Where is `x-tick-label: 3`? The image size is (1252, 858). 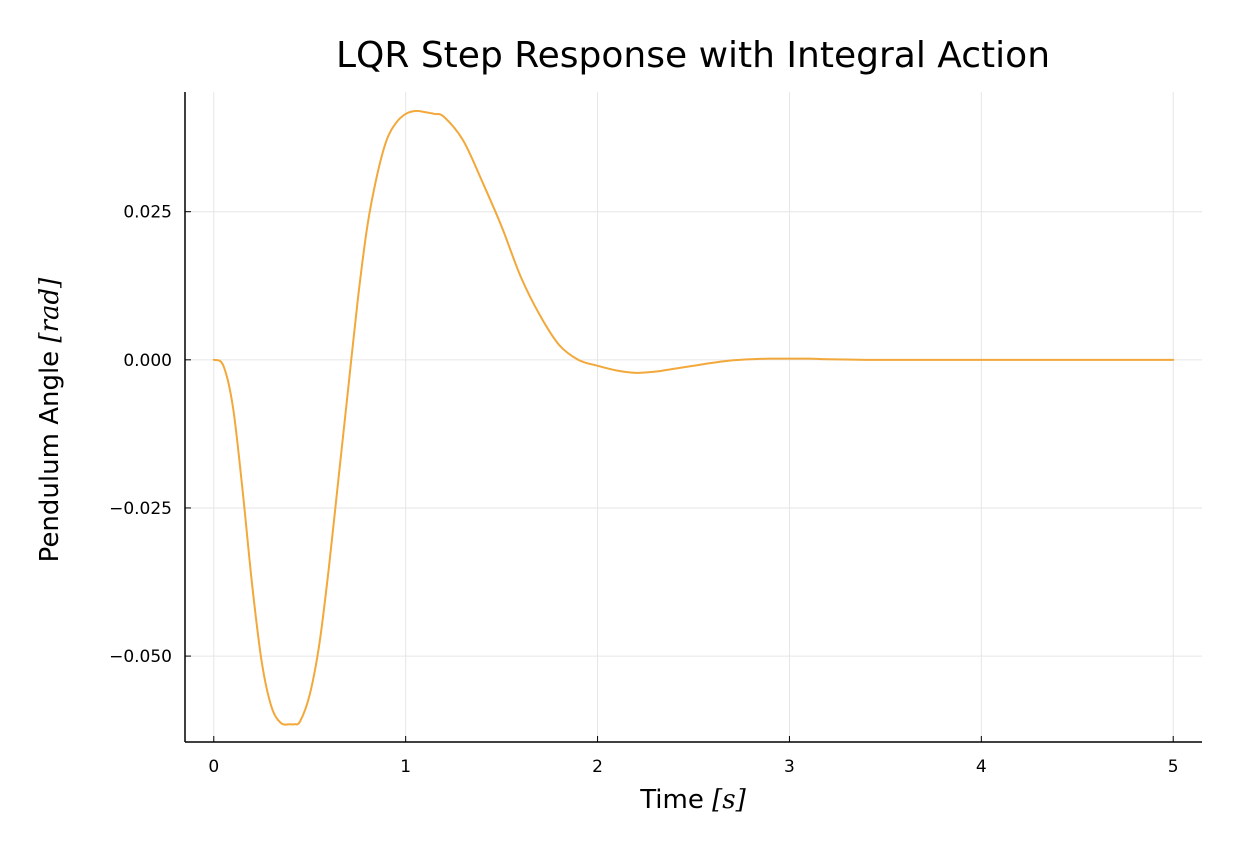
x-tick-label: 3 is located at coordinates (789, 767).